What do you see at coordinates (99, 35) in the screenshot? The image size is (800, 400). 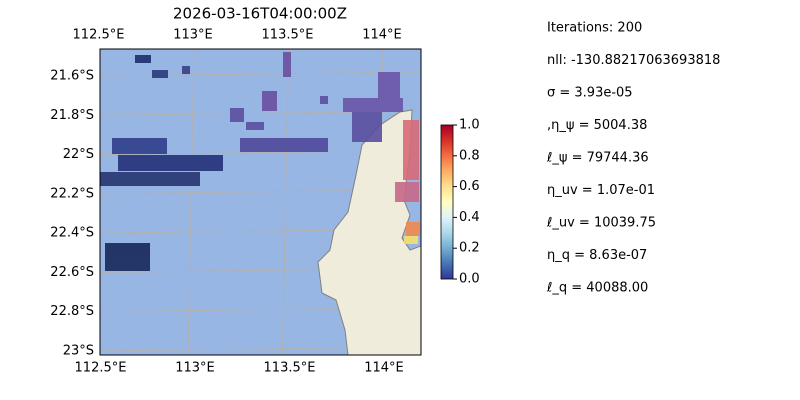 I see `lon-tick-label-top: 112.5°E` at bounding box center [99, 35].